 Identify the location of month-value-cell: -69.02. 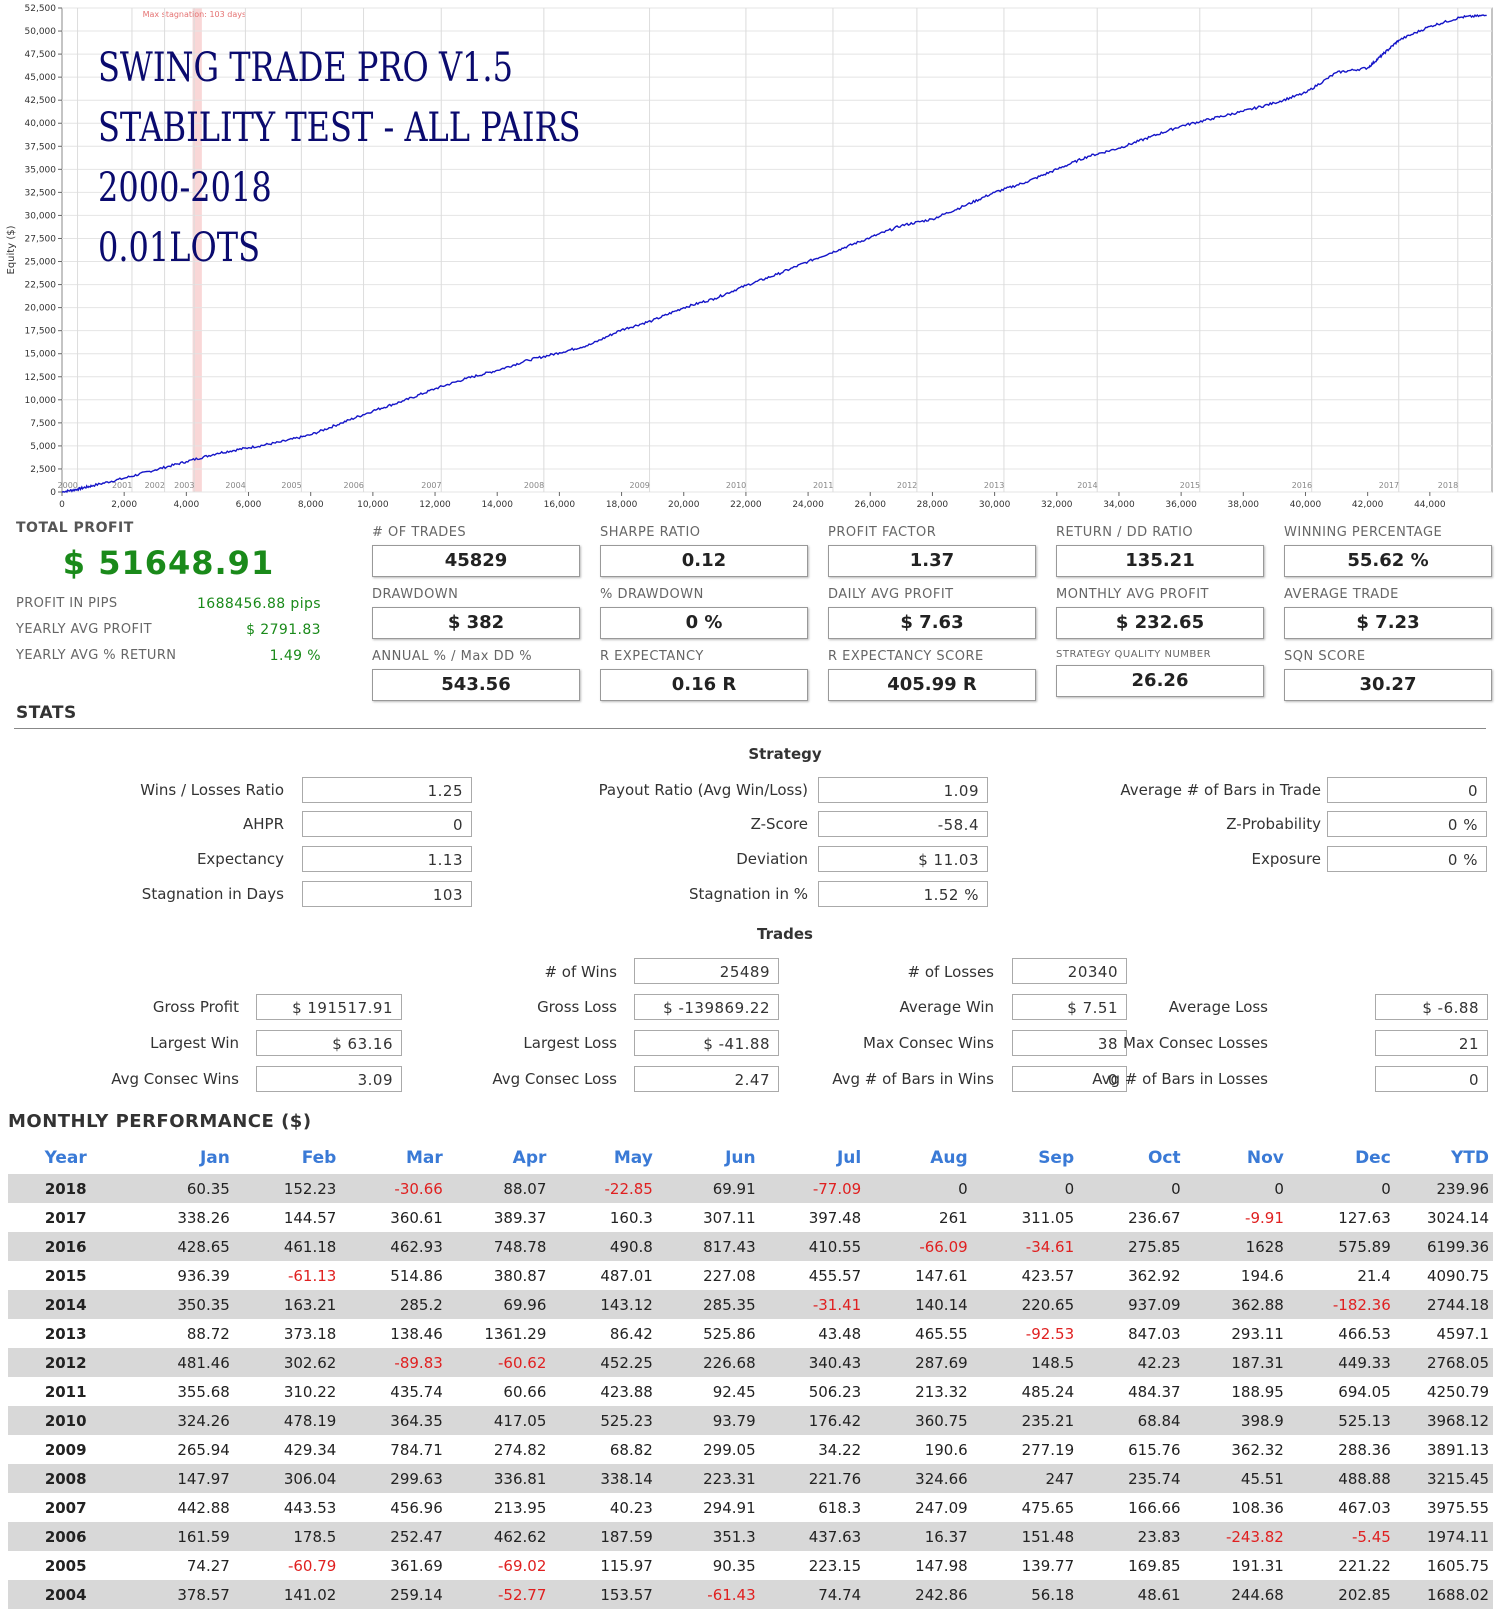
(522, 1565).